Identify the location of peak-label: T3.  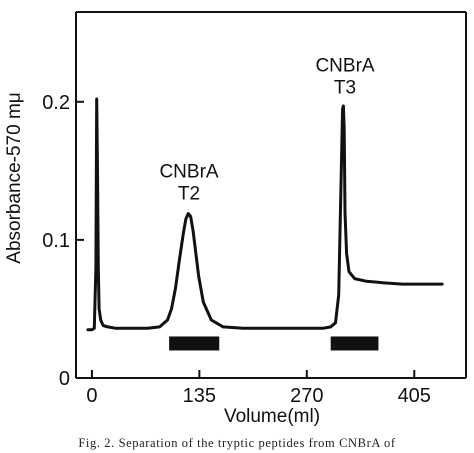
(345, 87).